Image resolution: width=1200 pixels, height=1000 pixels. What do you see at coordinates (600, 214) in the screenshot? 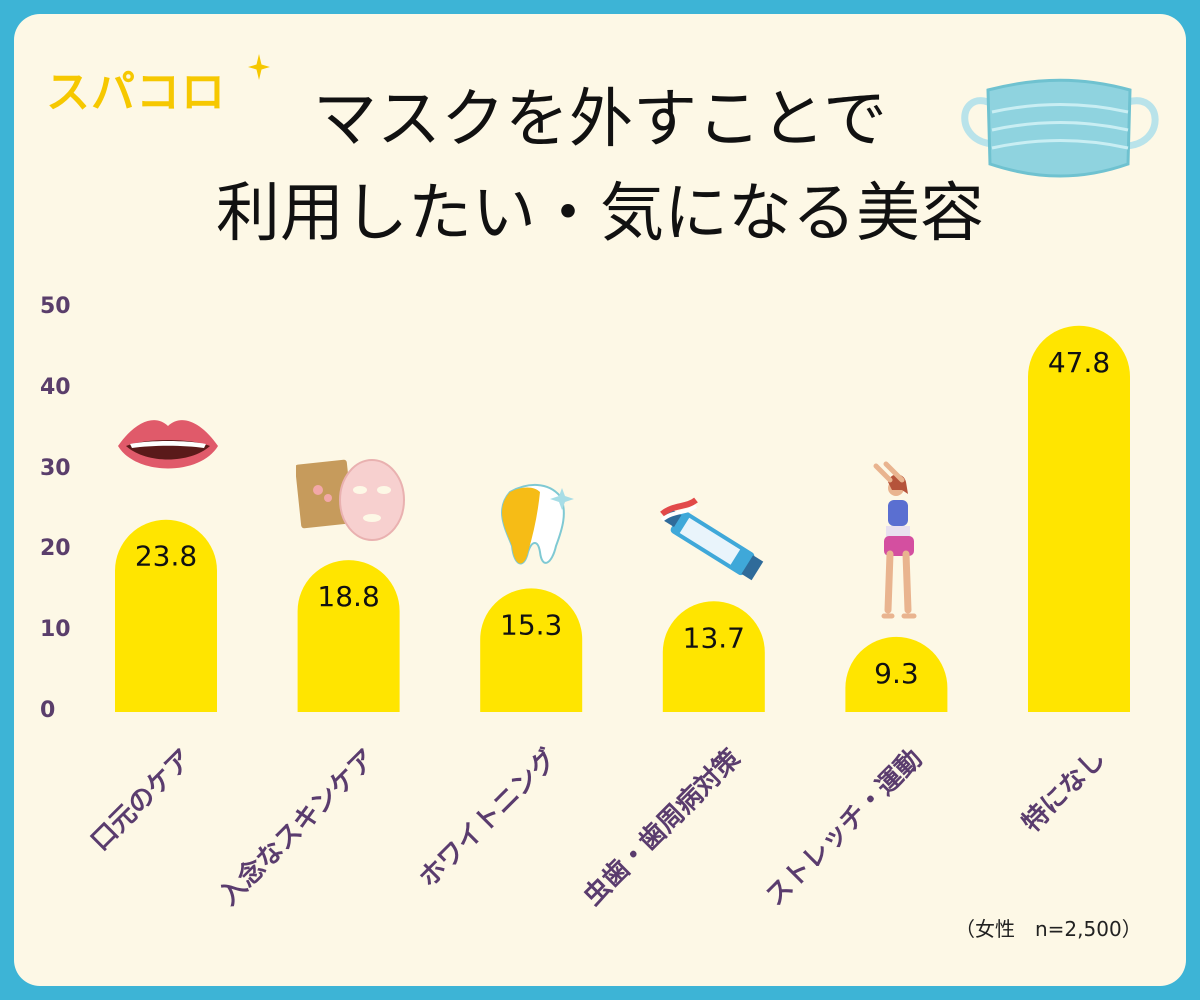
I see `chart-title-line-2: 利用したい・気になる美容` at bounding box center [600, 214].